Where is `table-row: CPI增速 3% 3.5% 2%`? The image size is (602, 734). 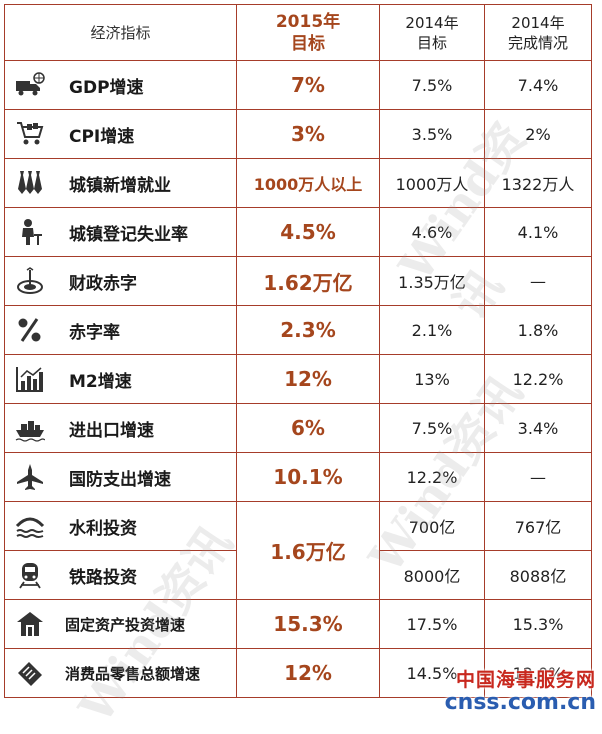
table-row: CPI增速 3% 3.5% 2% is located at coordinates (298, 134).